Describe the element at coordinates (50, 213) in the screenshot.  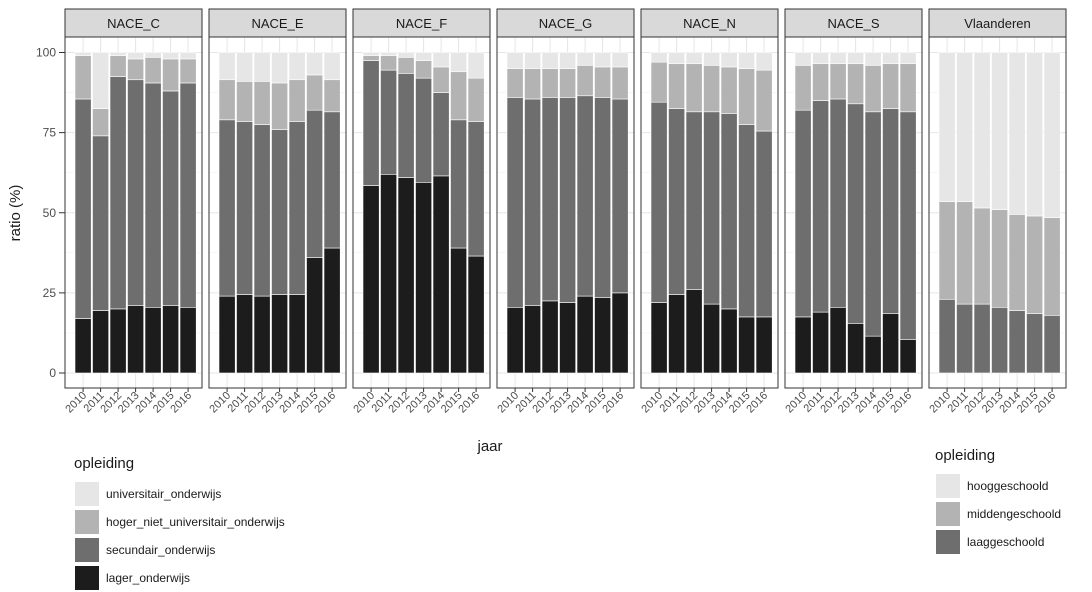
I see `y-axis: 0 25 50 75 100` at that location.